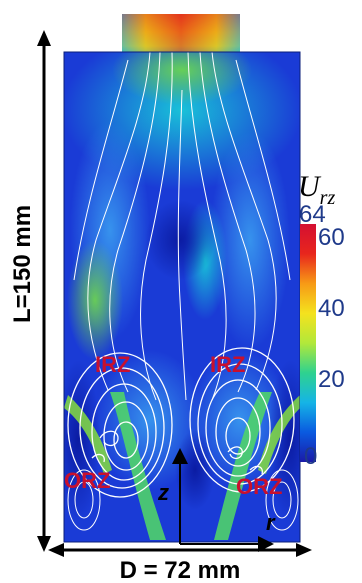 The image size is (362, 583). What do you see at coordinates (316, 189) in the screenshot?
I see `colorbar-title: Urz` at bounding box center [316, 189].